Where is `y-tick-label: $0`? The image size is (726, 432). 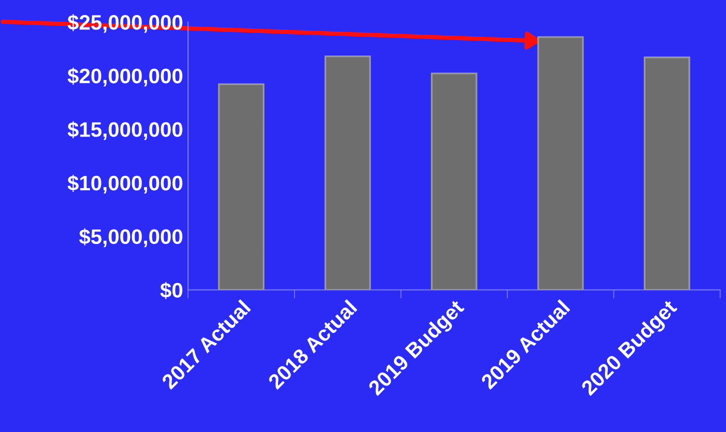
y-tick-label: $0 is located at coordinates (171, 290).